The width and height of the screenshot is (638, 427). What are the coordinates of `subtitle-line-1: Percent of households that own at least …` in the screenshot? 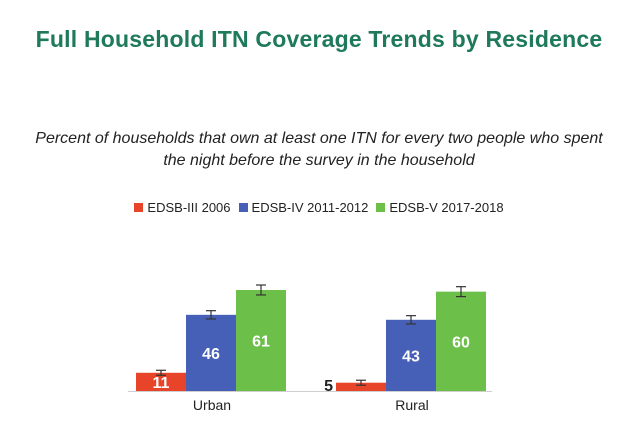 It's located at (319, 138).